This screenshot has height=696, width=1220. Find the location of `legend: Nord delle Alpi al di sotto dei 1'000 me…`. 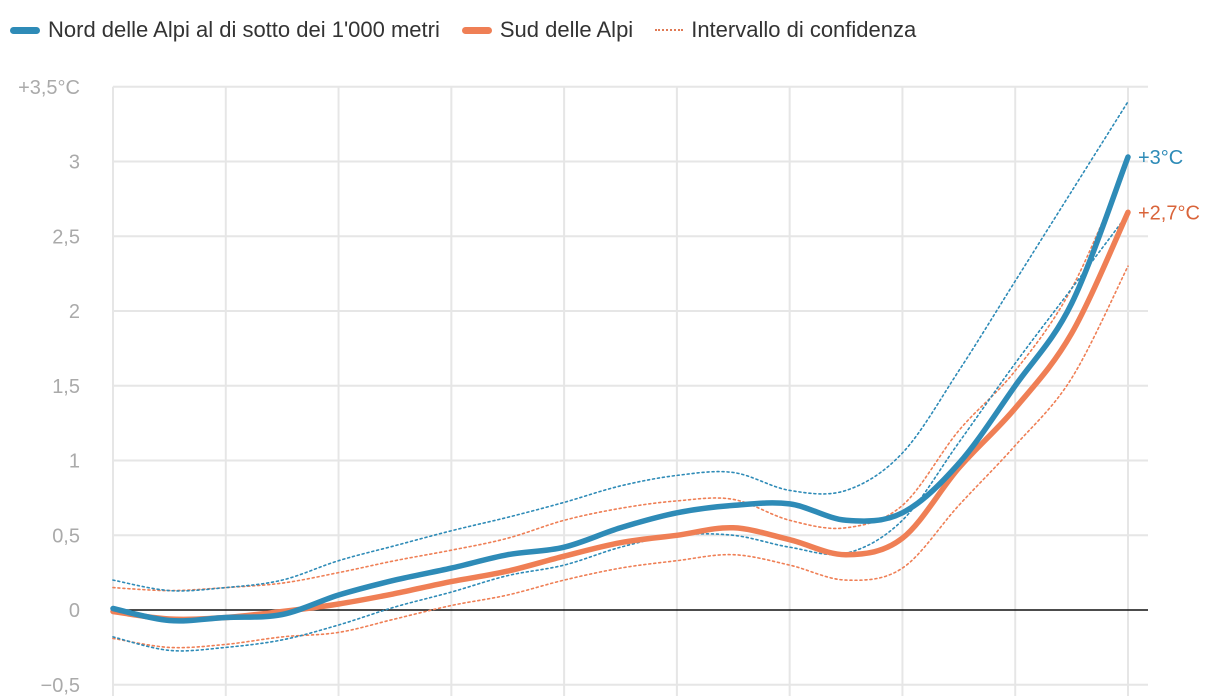

legend: Nord delle Alpi al di sotto dei 1'000 me… is located at coordinates (474, 30).